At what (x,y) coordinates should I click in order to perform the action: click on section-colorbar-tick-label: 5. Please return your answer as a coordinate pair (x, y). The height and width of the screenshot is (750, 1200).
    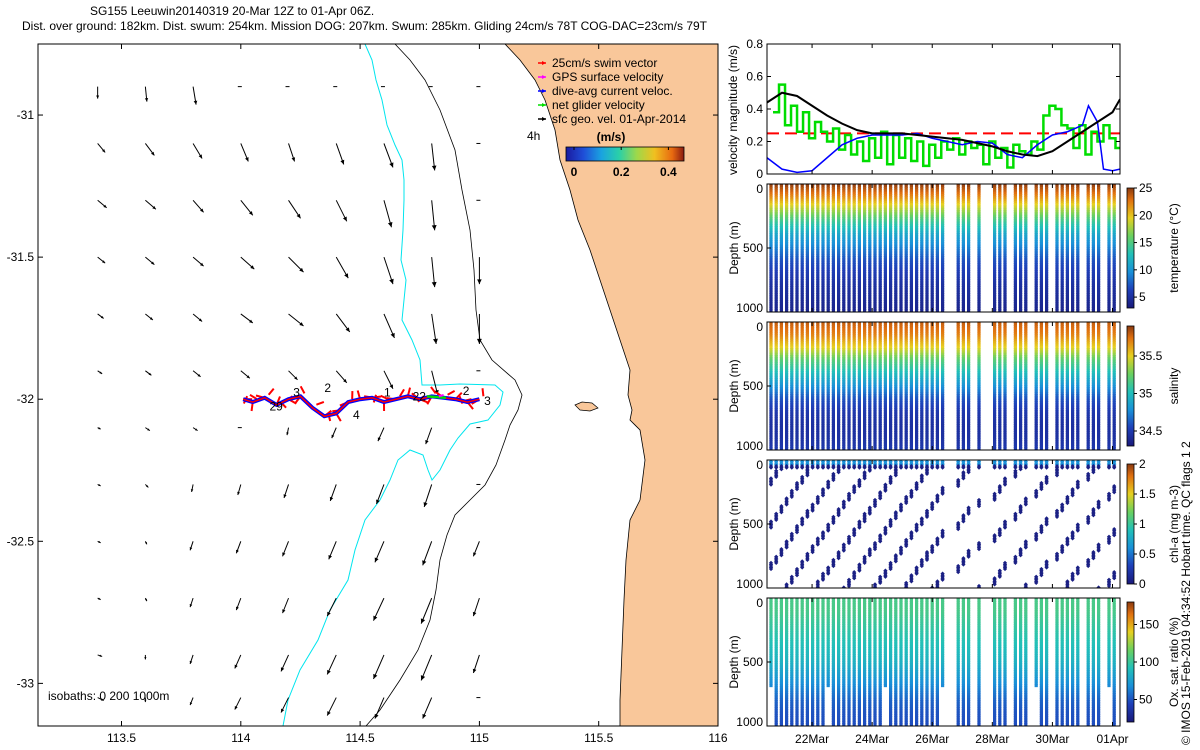
    Looking at the image, I should click on (1142, 297).